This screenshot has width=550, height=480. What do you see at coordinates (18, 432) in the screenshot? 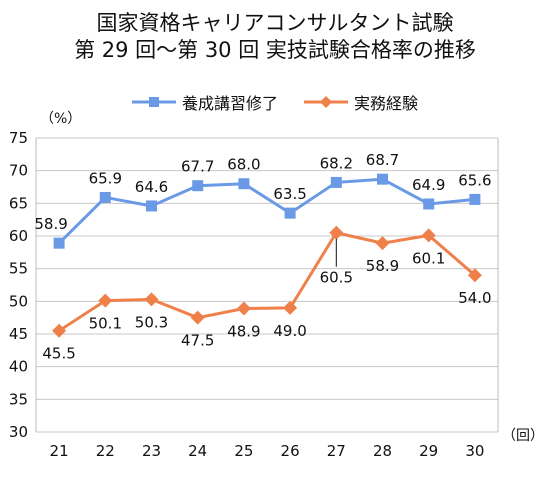
I see `y-tick-label: 30` at bounding box center [18, 432].